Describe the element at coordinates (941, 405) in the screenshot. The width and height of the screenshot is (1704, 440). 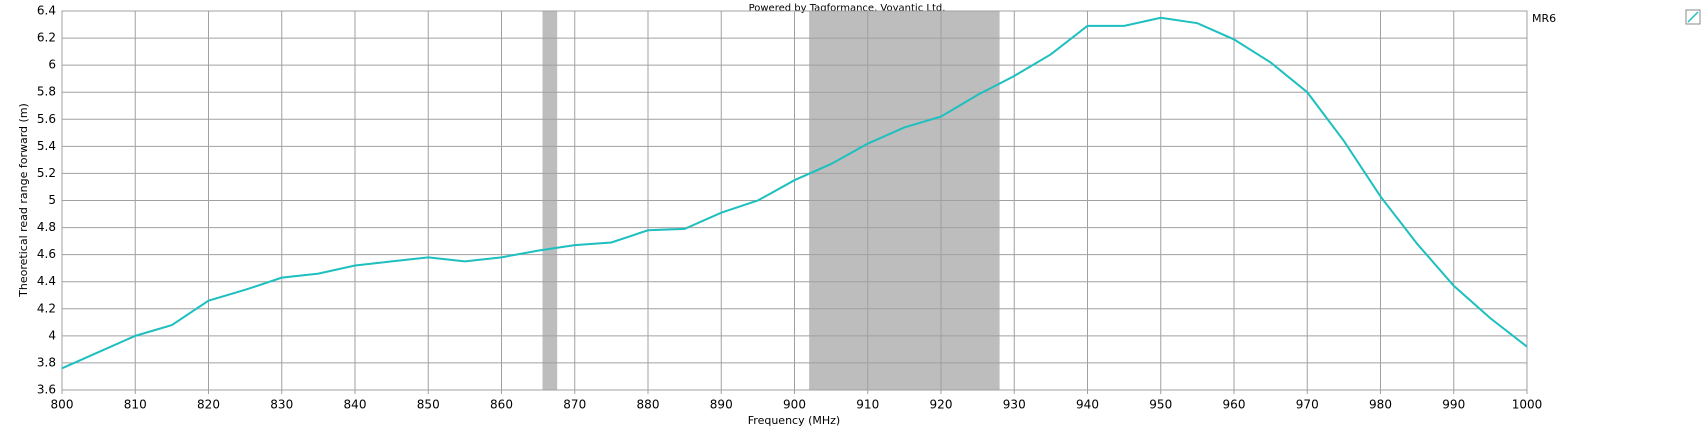
I see `x-tick-label: 920` at that location.